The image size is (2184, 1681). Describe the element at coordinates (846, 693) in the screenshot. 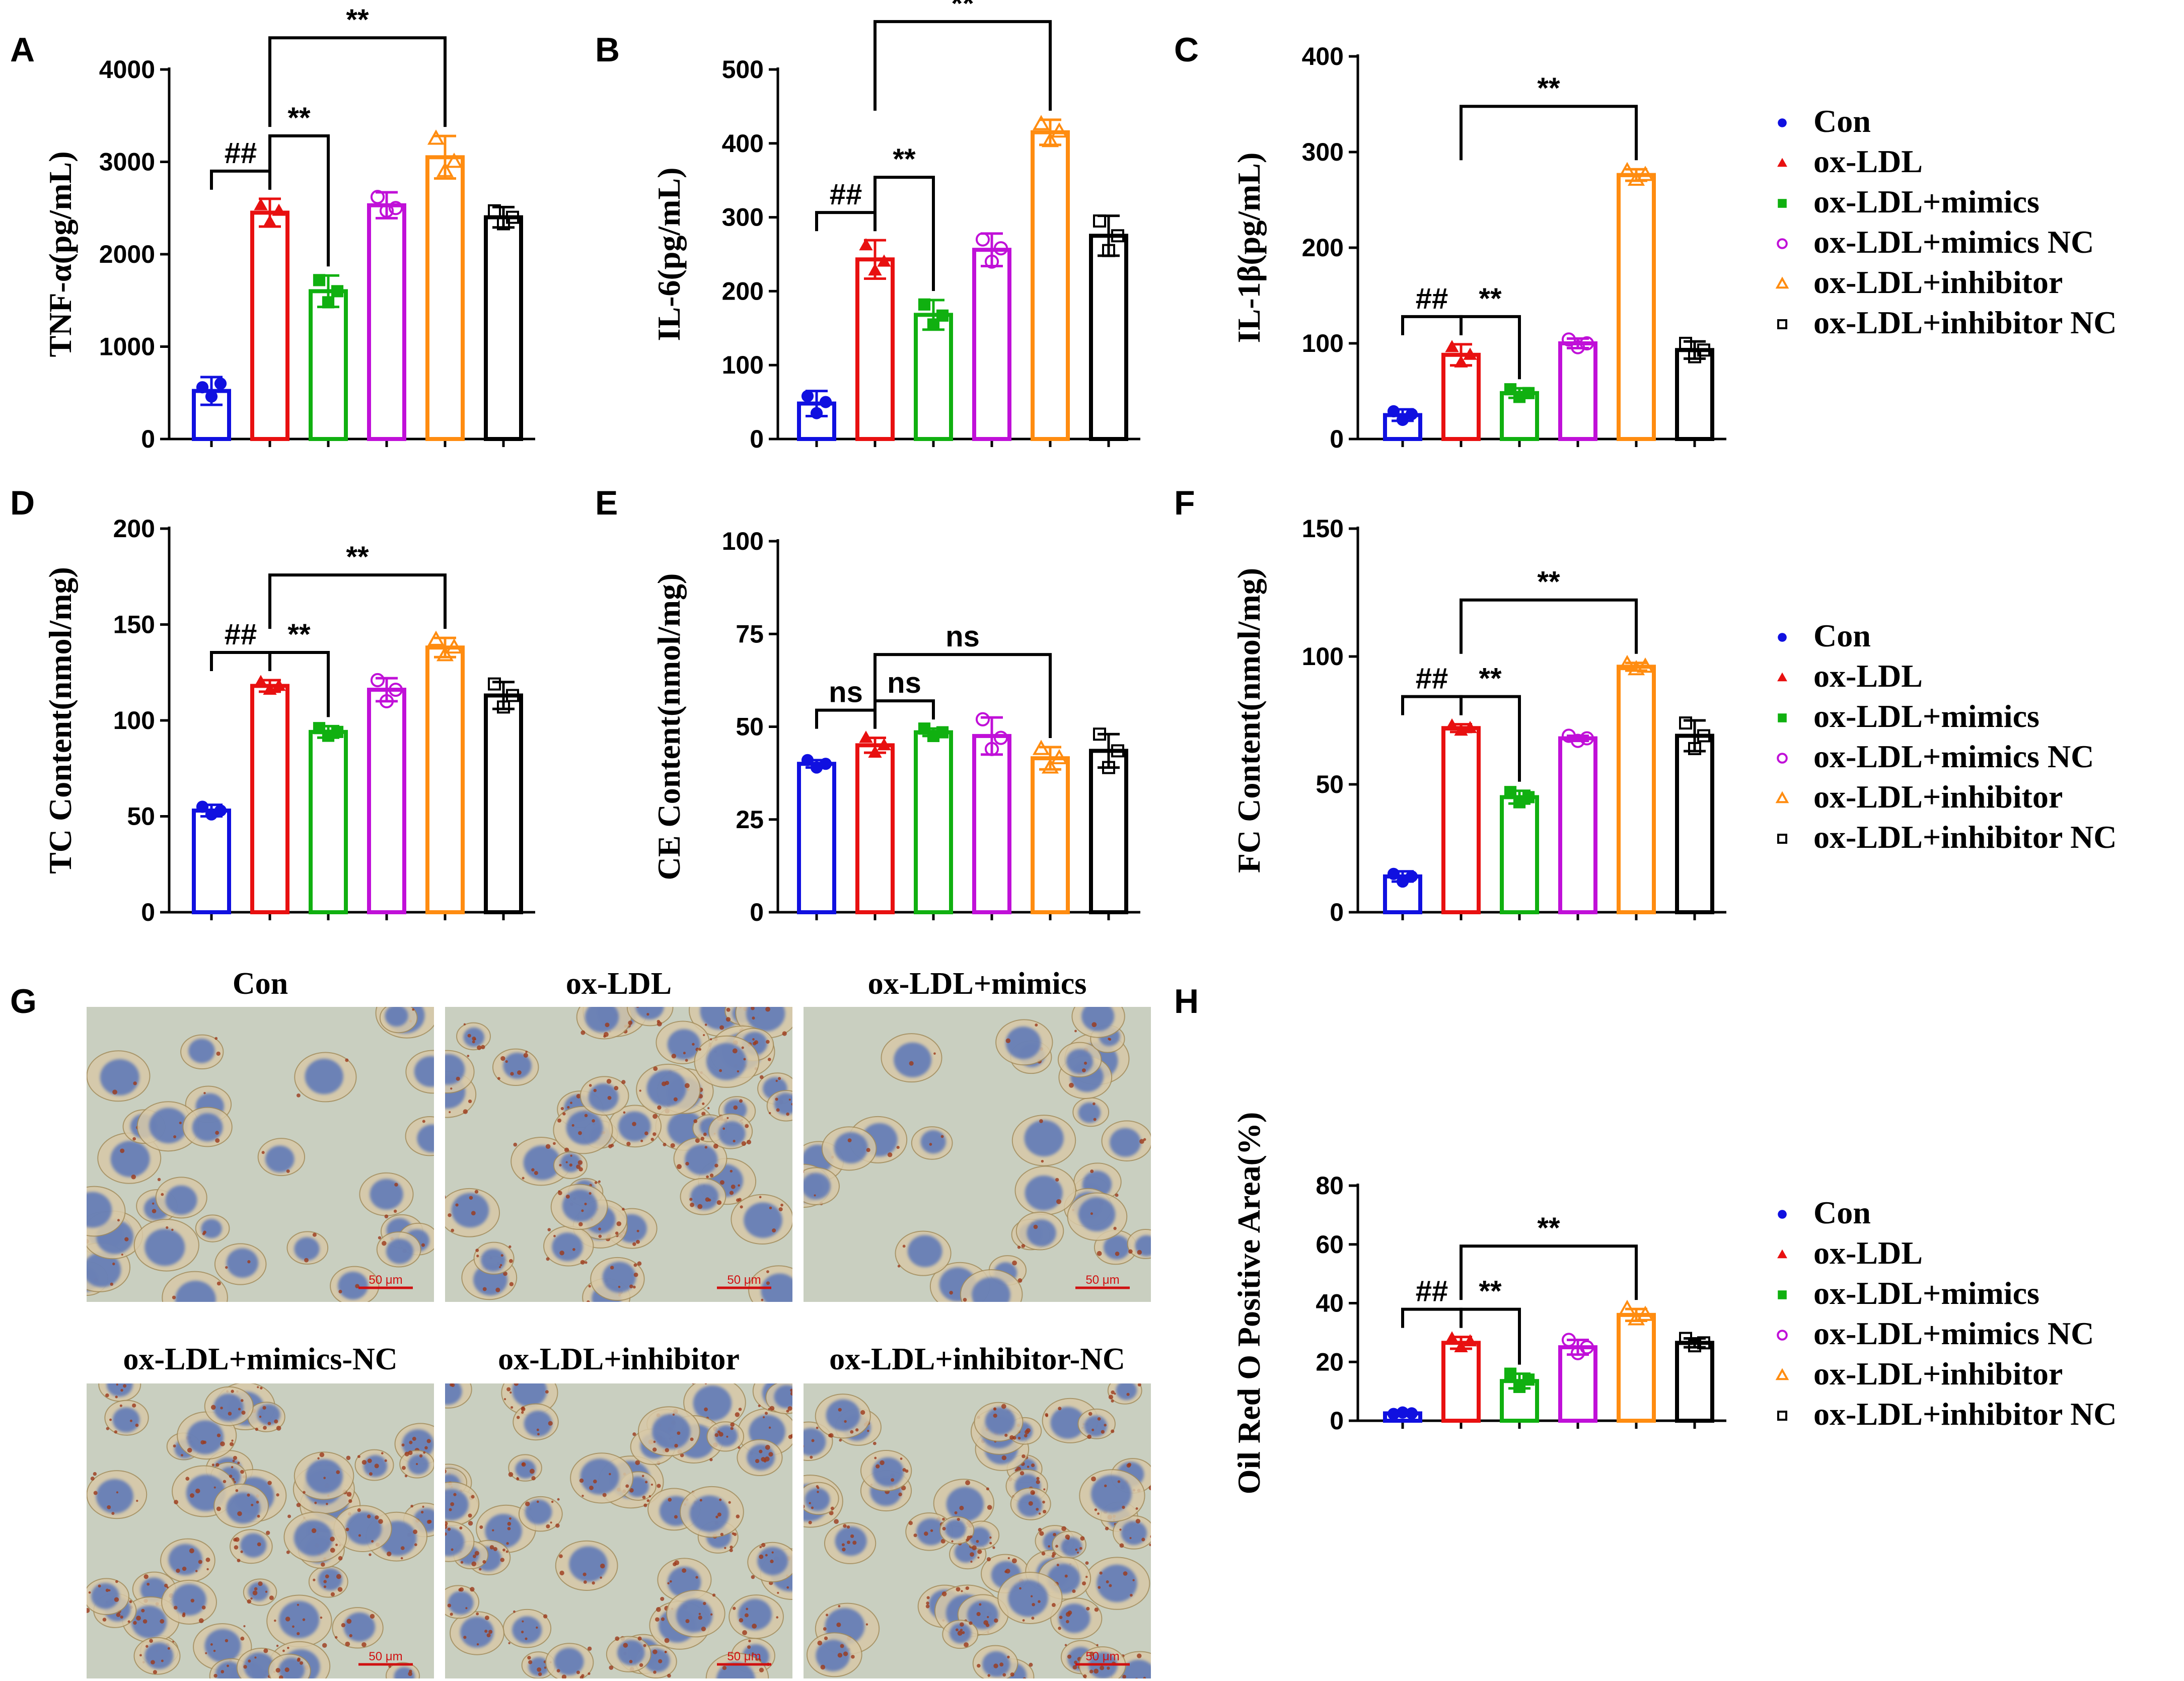

I see `significance-label: ns` at that location.